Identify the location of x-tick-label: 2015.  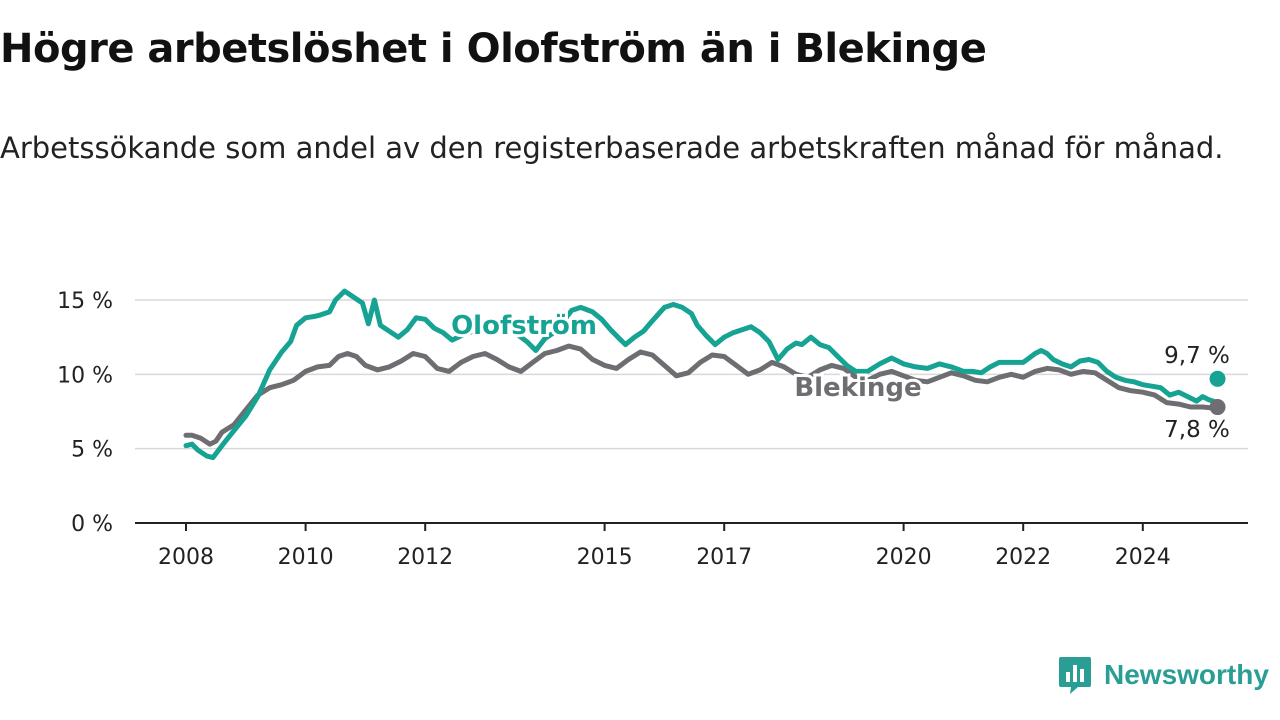
(605, 557).